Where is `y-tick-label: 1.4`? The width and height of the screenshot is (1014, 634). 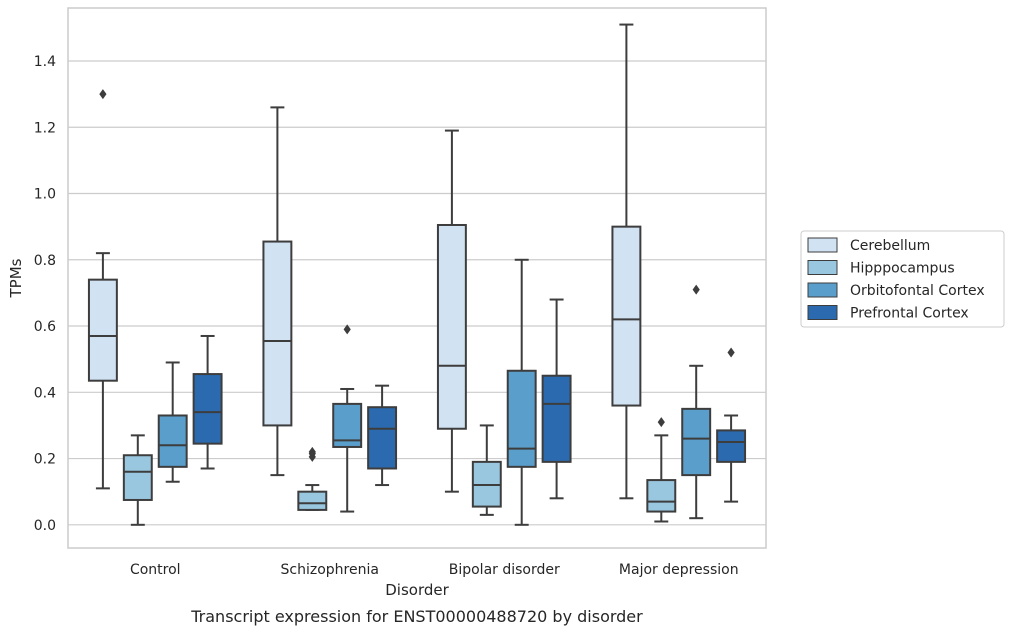
y-tick-label: 1.4 is located at coordinates (45, 62).